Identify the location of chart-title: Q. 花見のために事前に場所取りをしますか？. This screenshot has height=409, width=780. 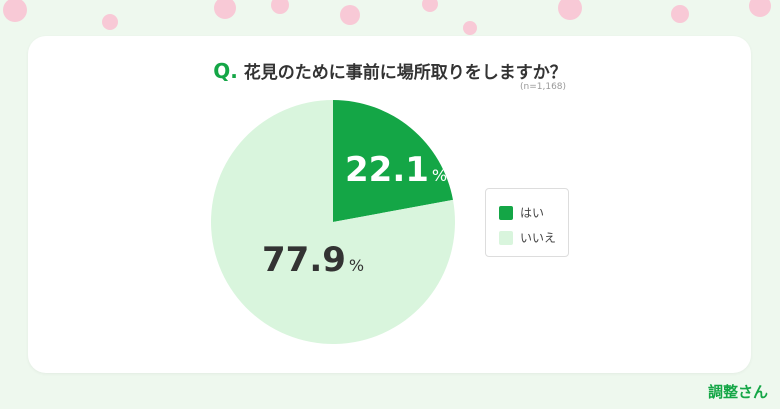
(390, 70).